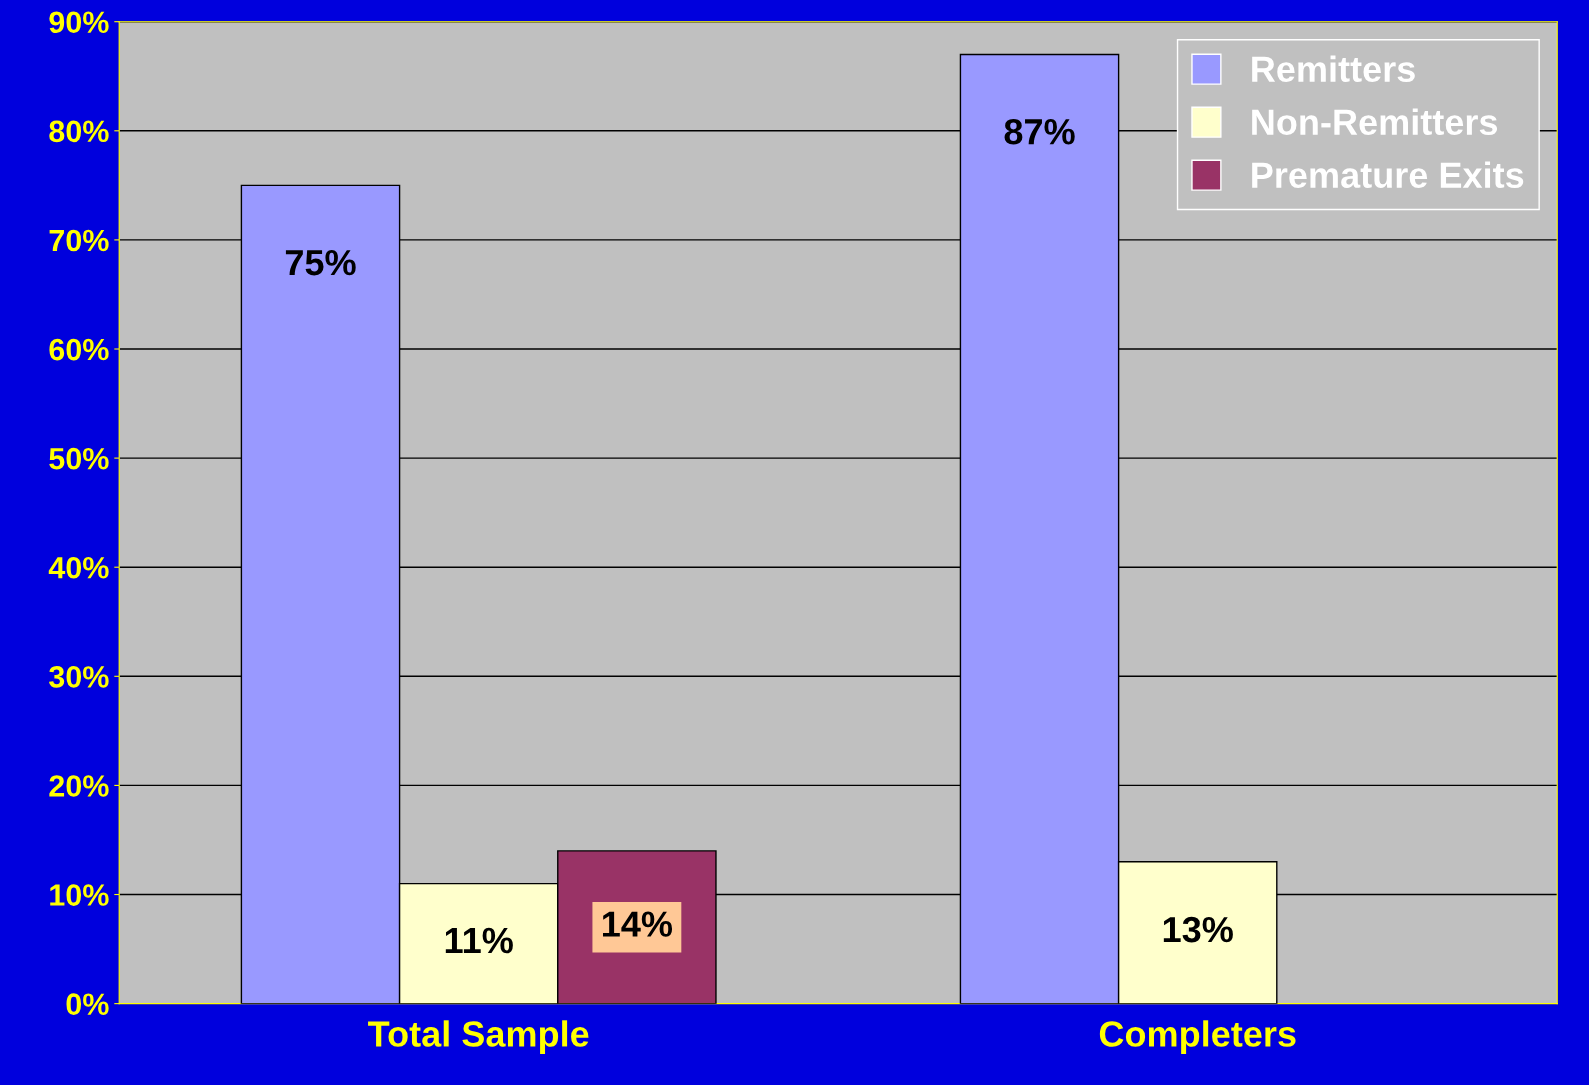  What do you see at coordinates (79, 677) in the screenshot?
I see `y-tick-label: 30%` at bounding box center [79, 677].